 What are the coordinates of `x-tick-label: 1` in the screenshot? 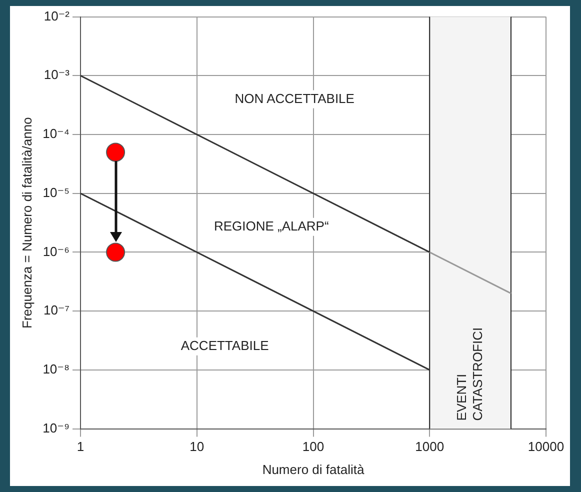 It's located at (80, 446).